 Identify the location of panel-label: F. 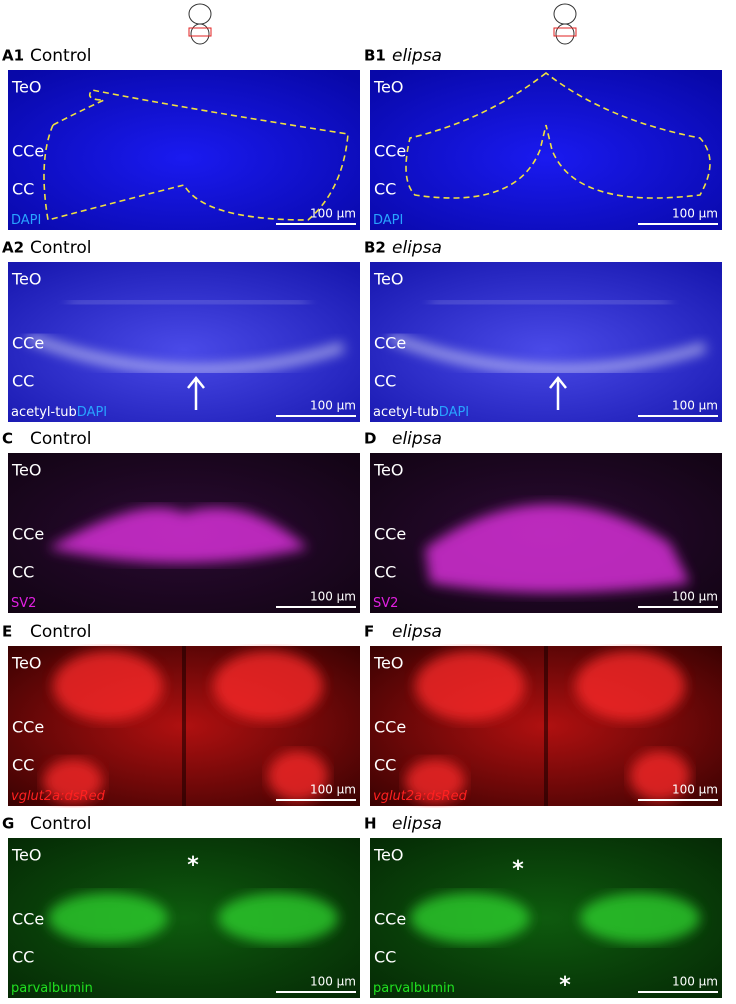
(369, 632).